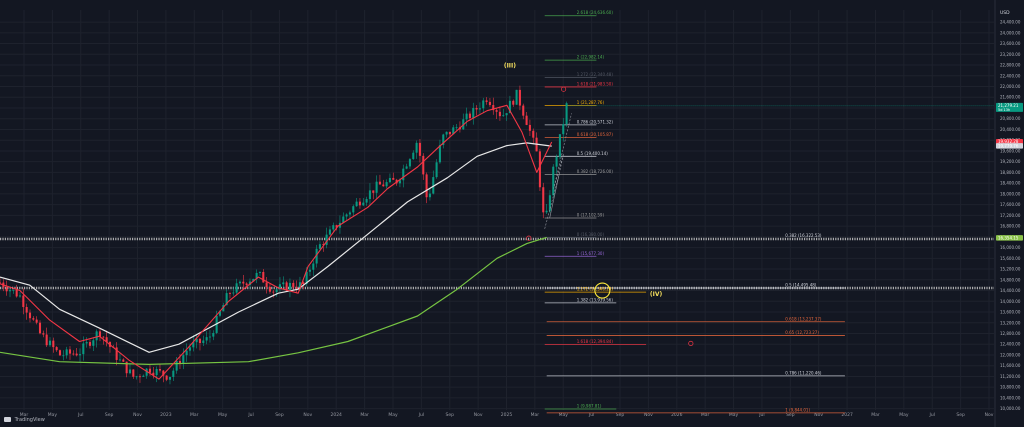 The height and width of the screenshot is (427, 1024). I want to click on y-tick-label: 16,800.00, so click(1010, 226).